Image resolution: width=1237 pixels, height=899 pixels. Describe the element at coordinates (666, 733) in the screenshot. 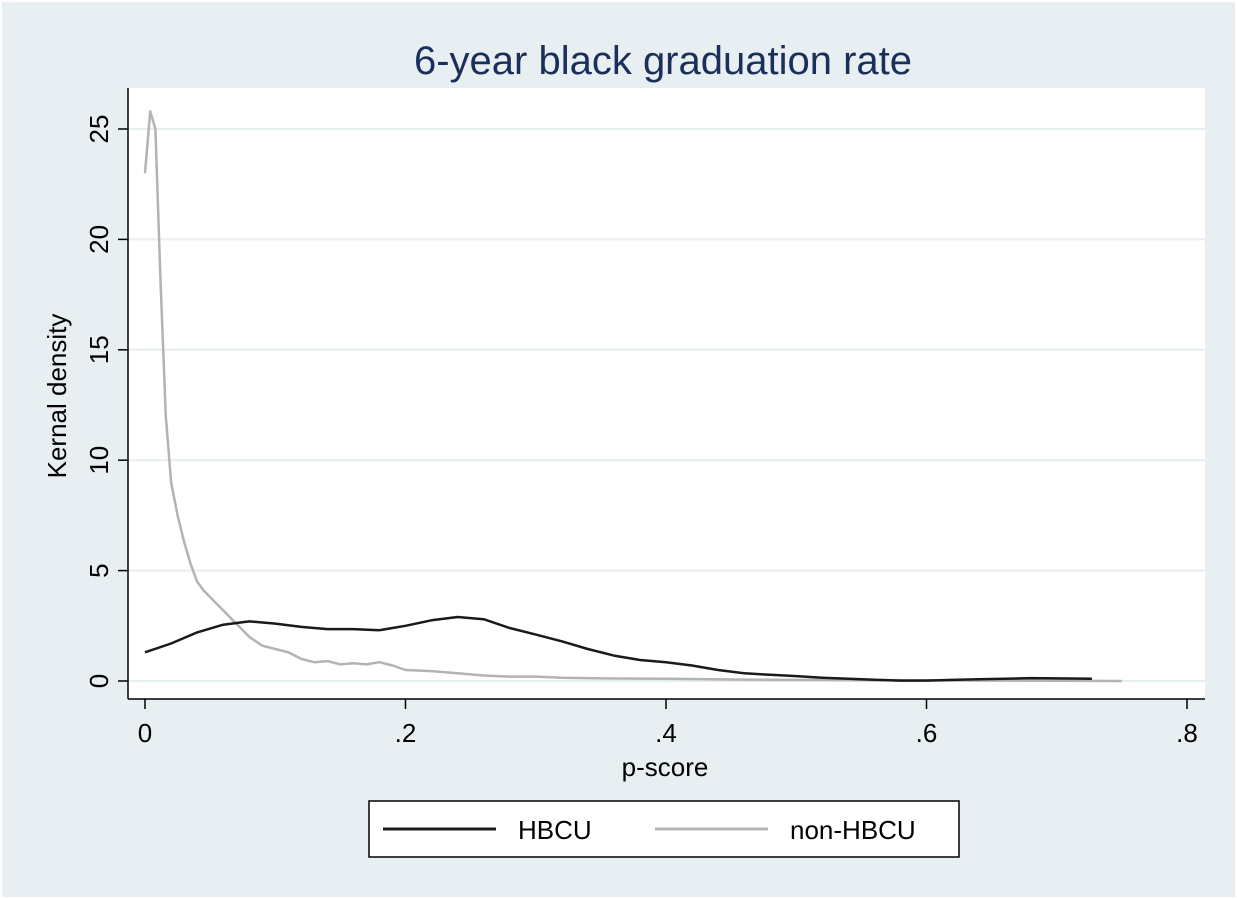

I see `x-tick-label: .4` at that location.